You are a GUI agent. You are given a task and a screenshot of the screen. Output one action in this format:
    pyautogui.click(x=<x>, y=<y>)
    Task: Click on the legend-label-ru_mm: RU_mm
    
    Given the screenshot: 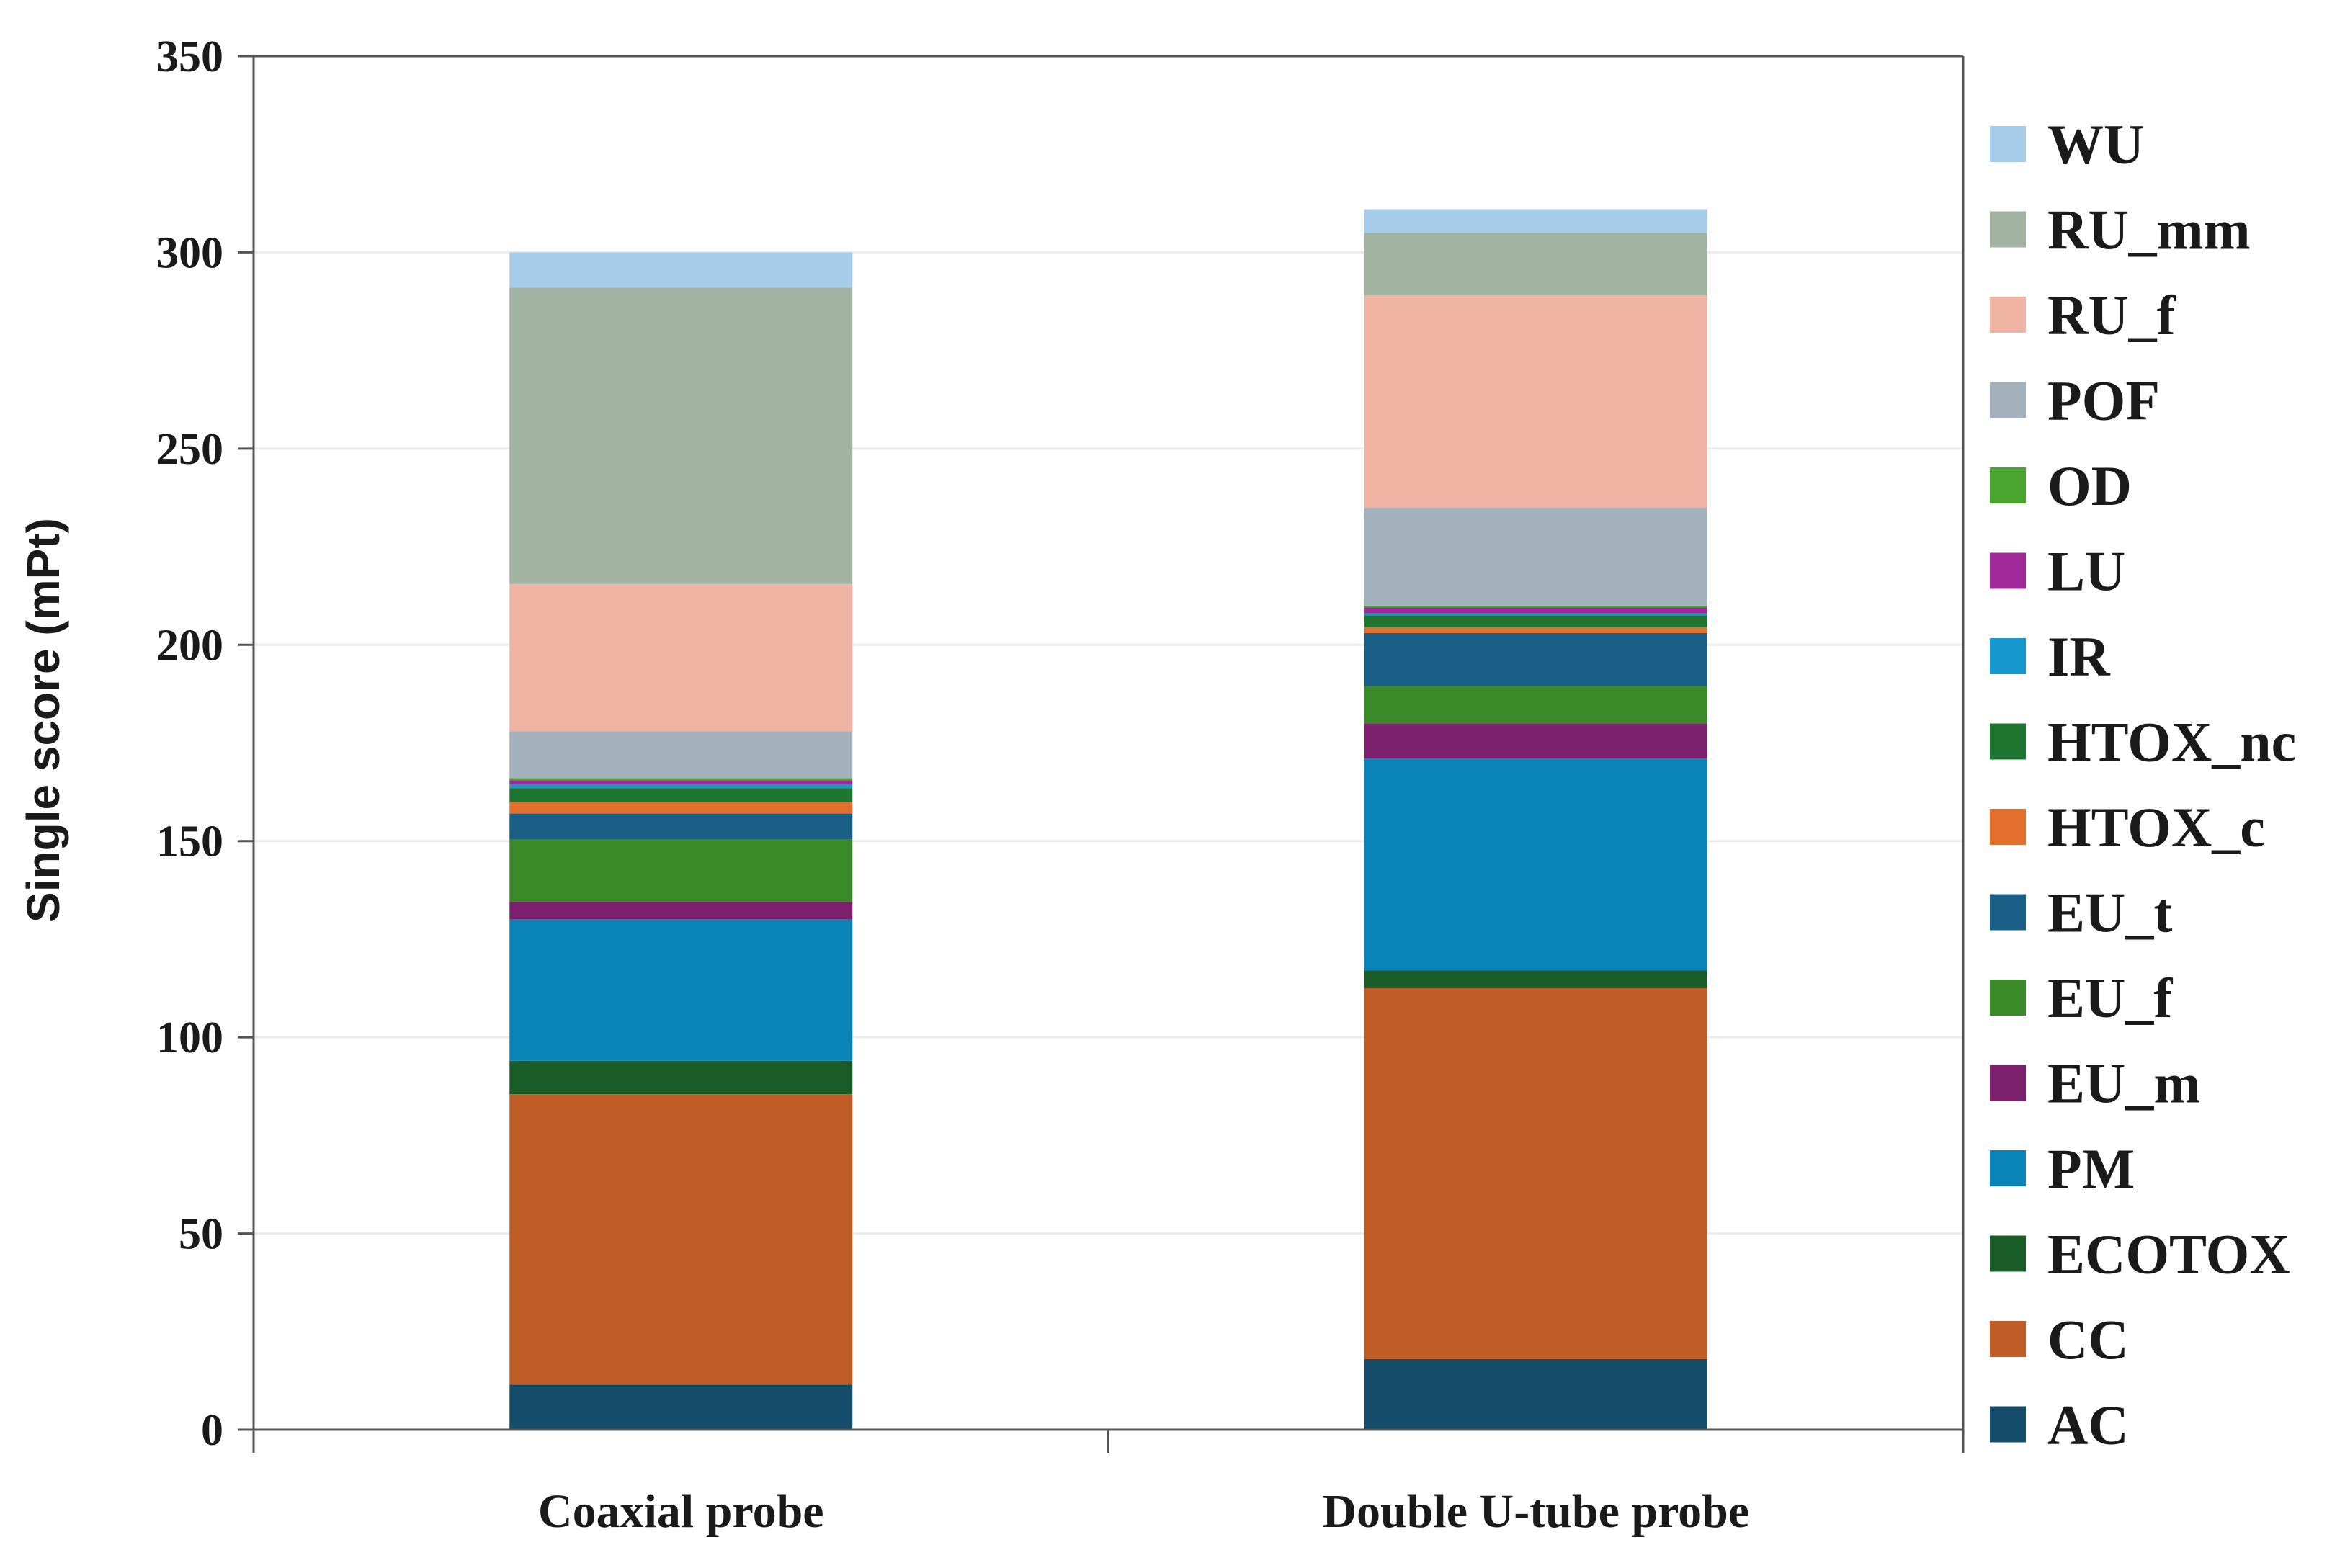 What is the action you would take?
    pyautogui.click(x=2149, y=230)
    